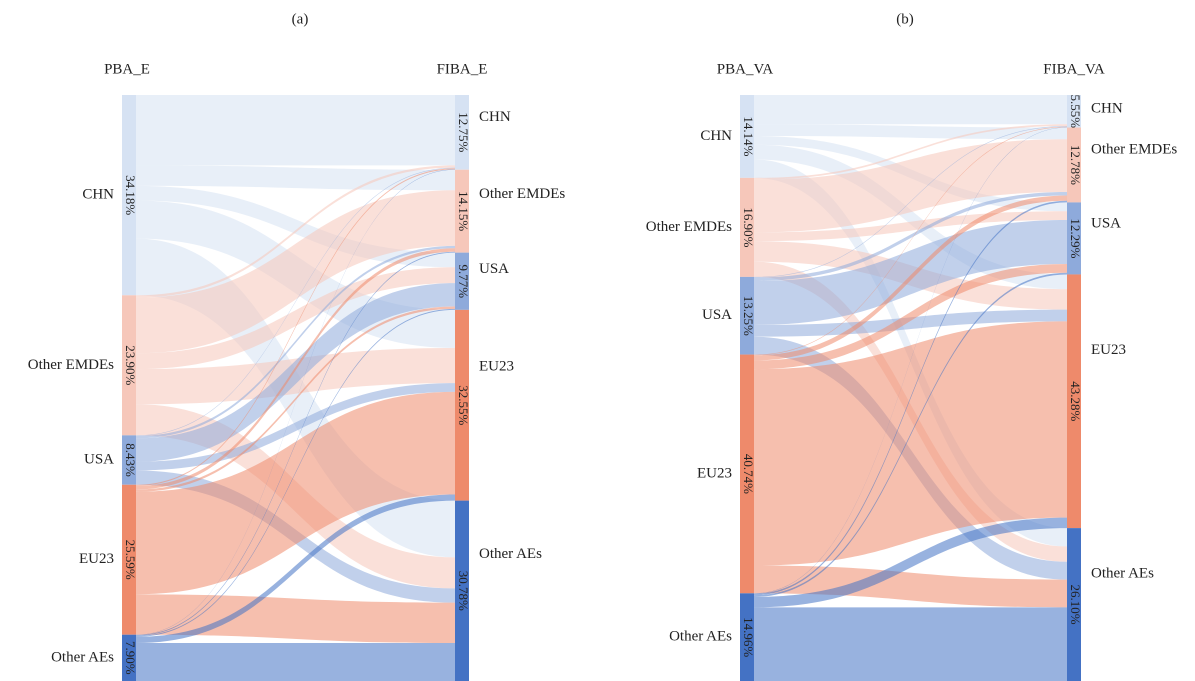 Image resolution: width=1195 pixels, height=681 pixels. What do you see at coordinates (700, 637) in the screenshot?
I see `source-label: Other AEs` at bounding box center [700, 637].